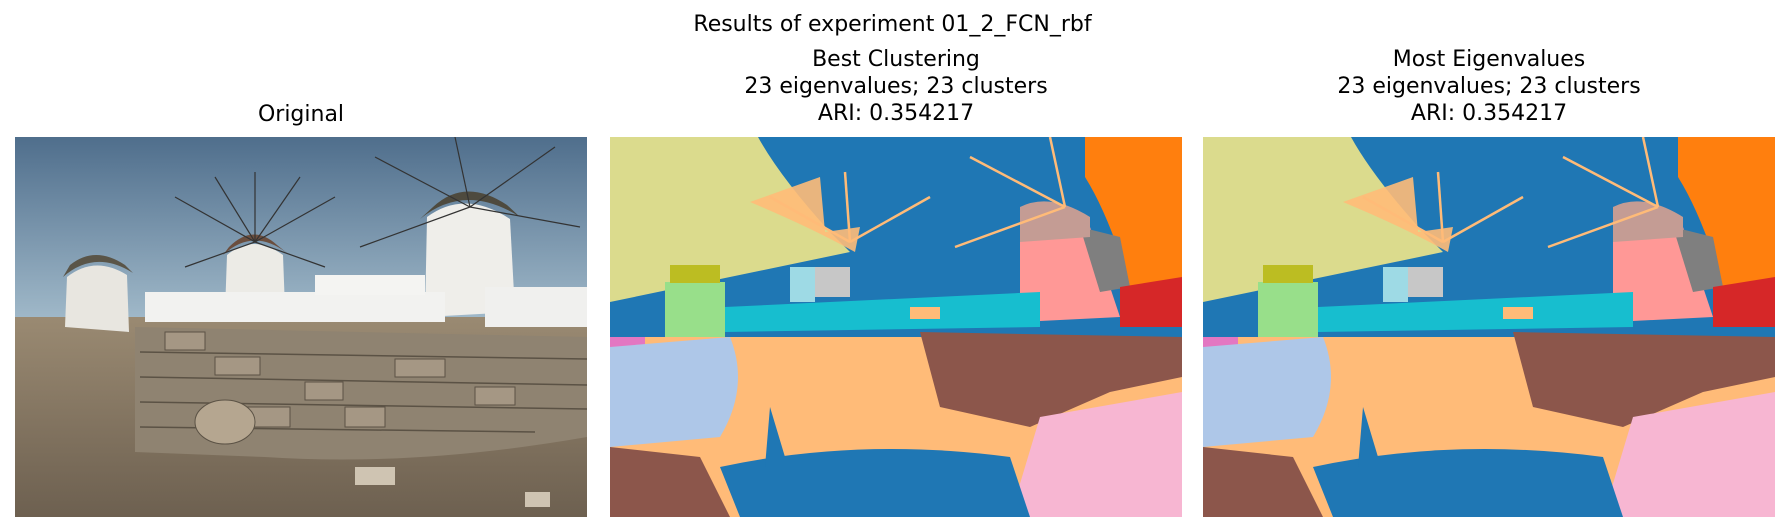  What do you see at coordinates (255, 220) in the screenshot?
I see `windmill-center-sails` at bounding box center [255, 220].